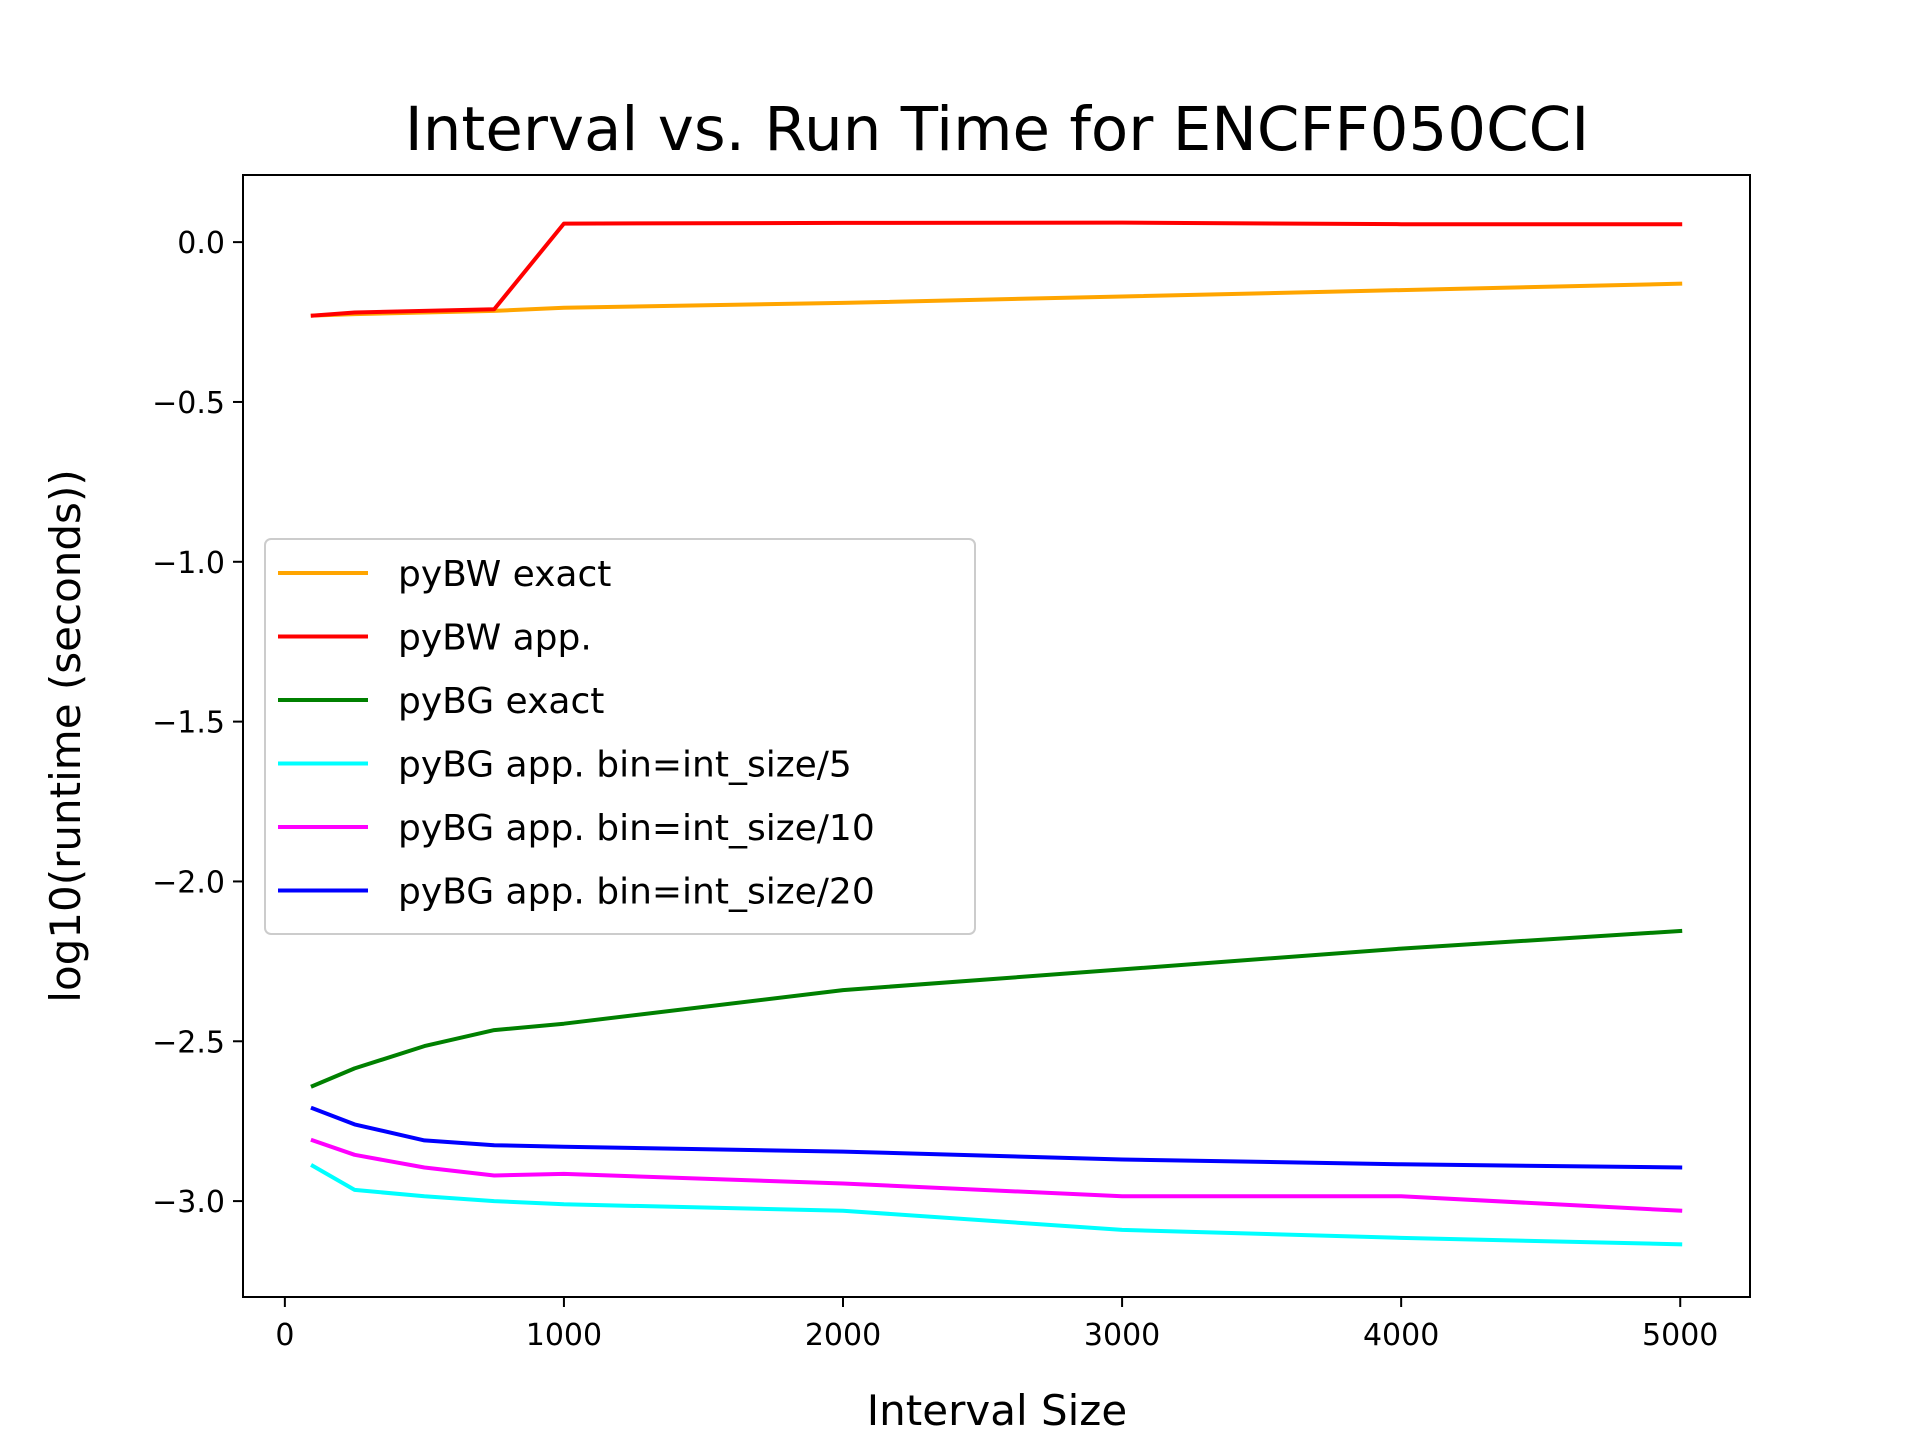 The width and height of the screenshot is (1920, 1440). What do you see at coordinates (636, 892) in the screenshot?
I see `legend-label-6: pyBG app. bin=int_size/20` at bounding box center [636, 892].